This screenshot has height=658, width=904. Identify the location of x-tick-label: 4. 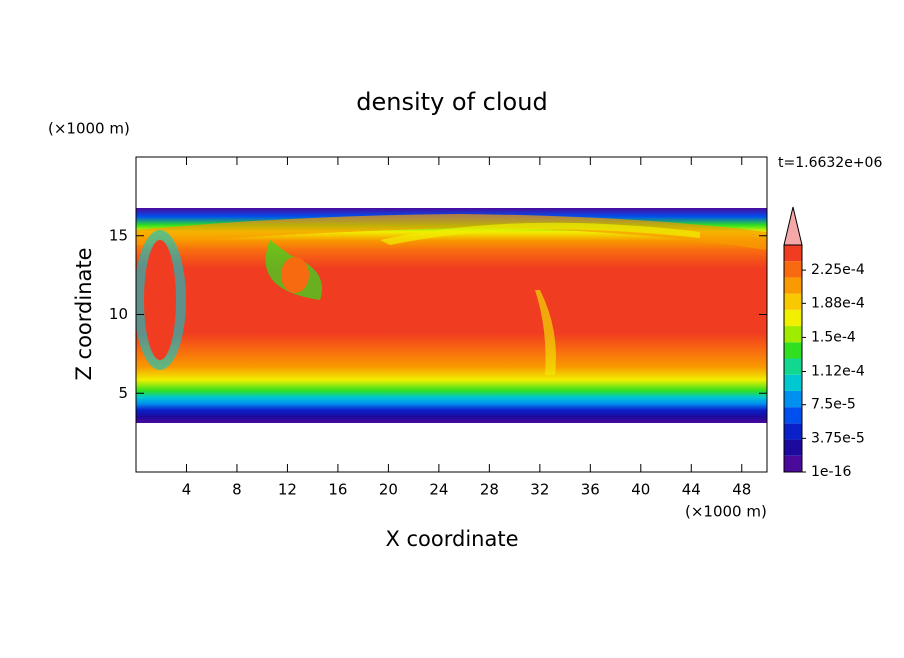
(187, 490).